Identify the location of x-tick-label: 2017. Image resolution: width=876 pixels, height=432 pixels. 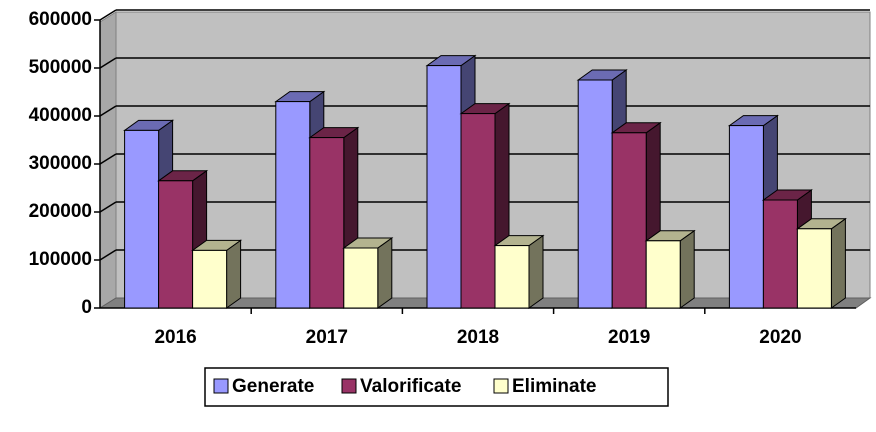
(327, 337).